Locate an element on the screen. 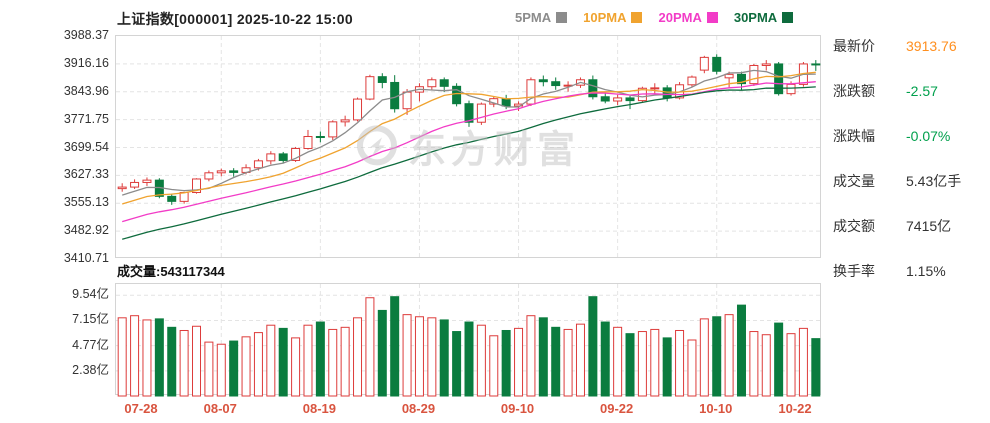  date-axis-label: 07-28 is located at coordinates (141, 408).